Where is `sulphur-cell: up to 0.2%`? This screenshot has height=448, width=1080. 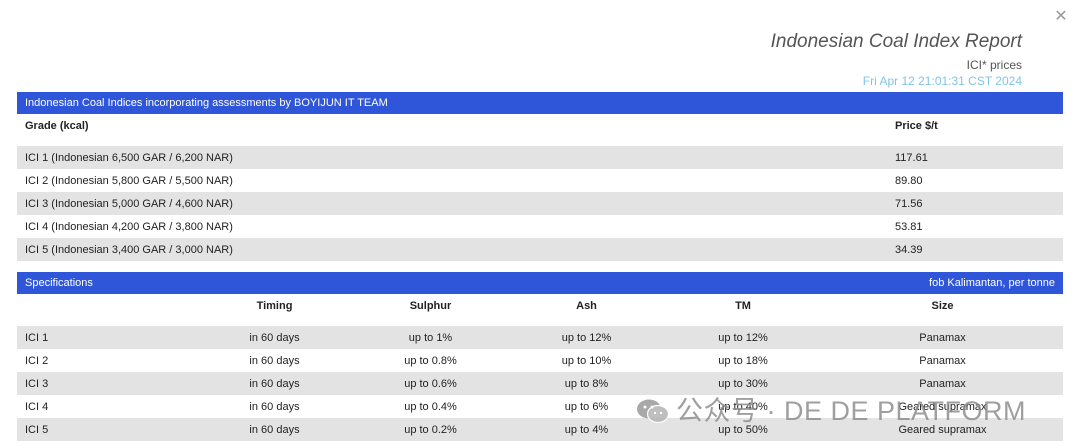
sulphur-cell: up to 0.2% is located at coordinates (431, 429).